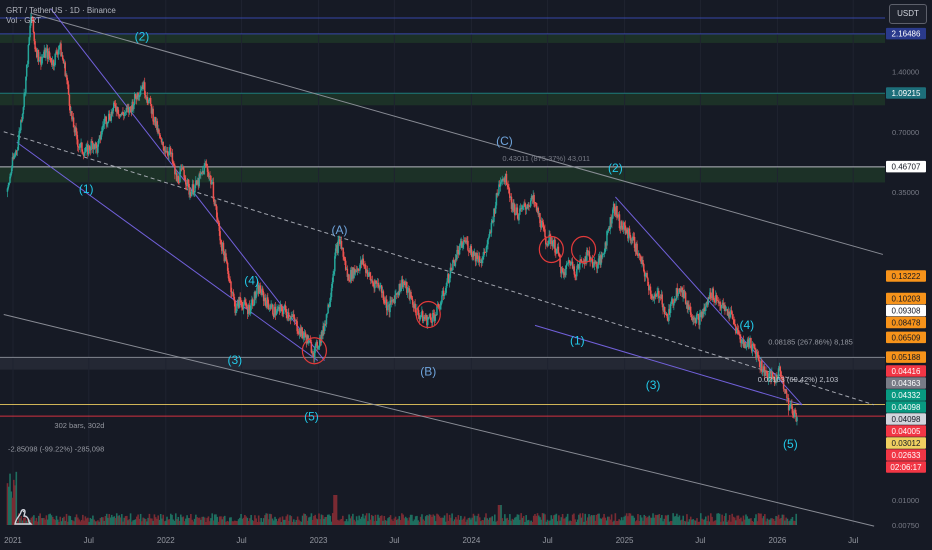  I want to click on price-label-text: 0.04005, so click(906, 431).